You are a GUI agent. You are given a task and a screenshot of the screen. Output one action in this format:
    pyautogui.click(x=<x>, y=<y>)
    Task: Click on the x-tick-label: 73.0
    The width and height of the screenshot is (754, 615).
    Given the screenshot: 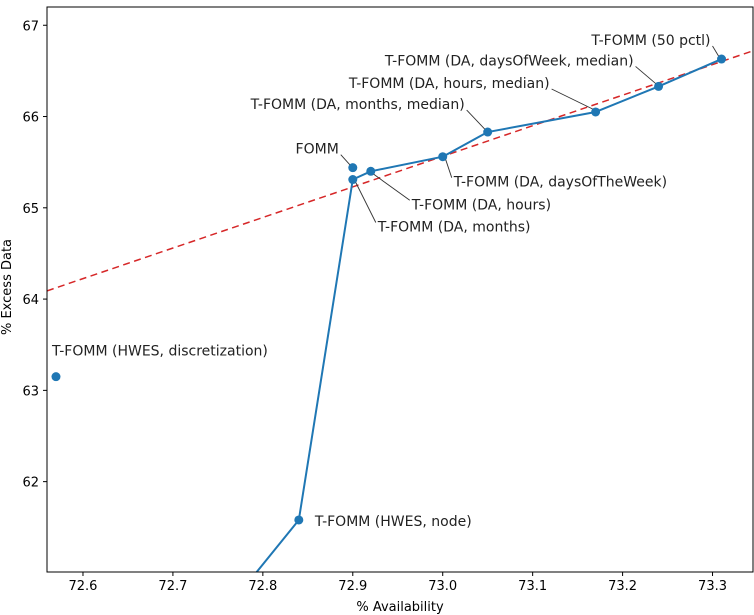 What is the action you would take?
    pyautogui.click(x=442, y=586)
    